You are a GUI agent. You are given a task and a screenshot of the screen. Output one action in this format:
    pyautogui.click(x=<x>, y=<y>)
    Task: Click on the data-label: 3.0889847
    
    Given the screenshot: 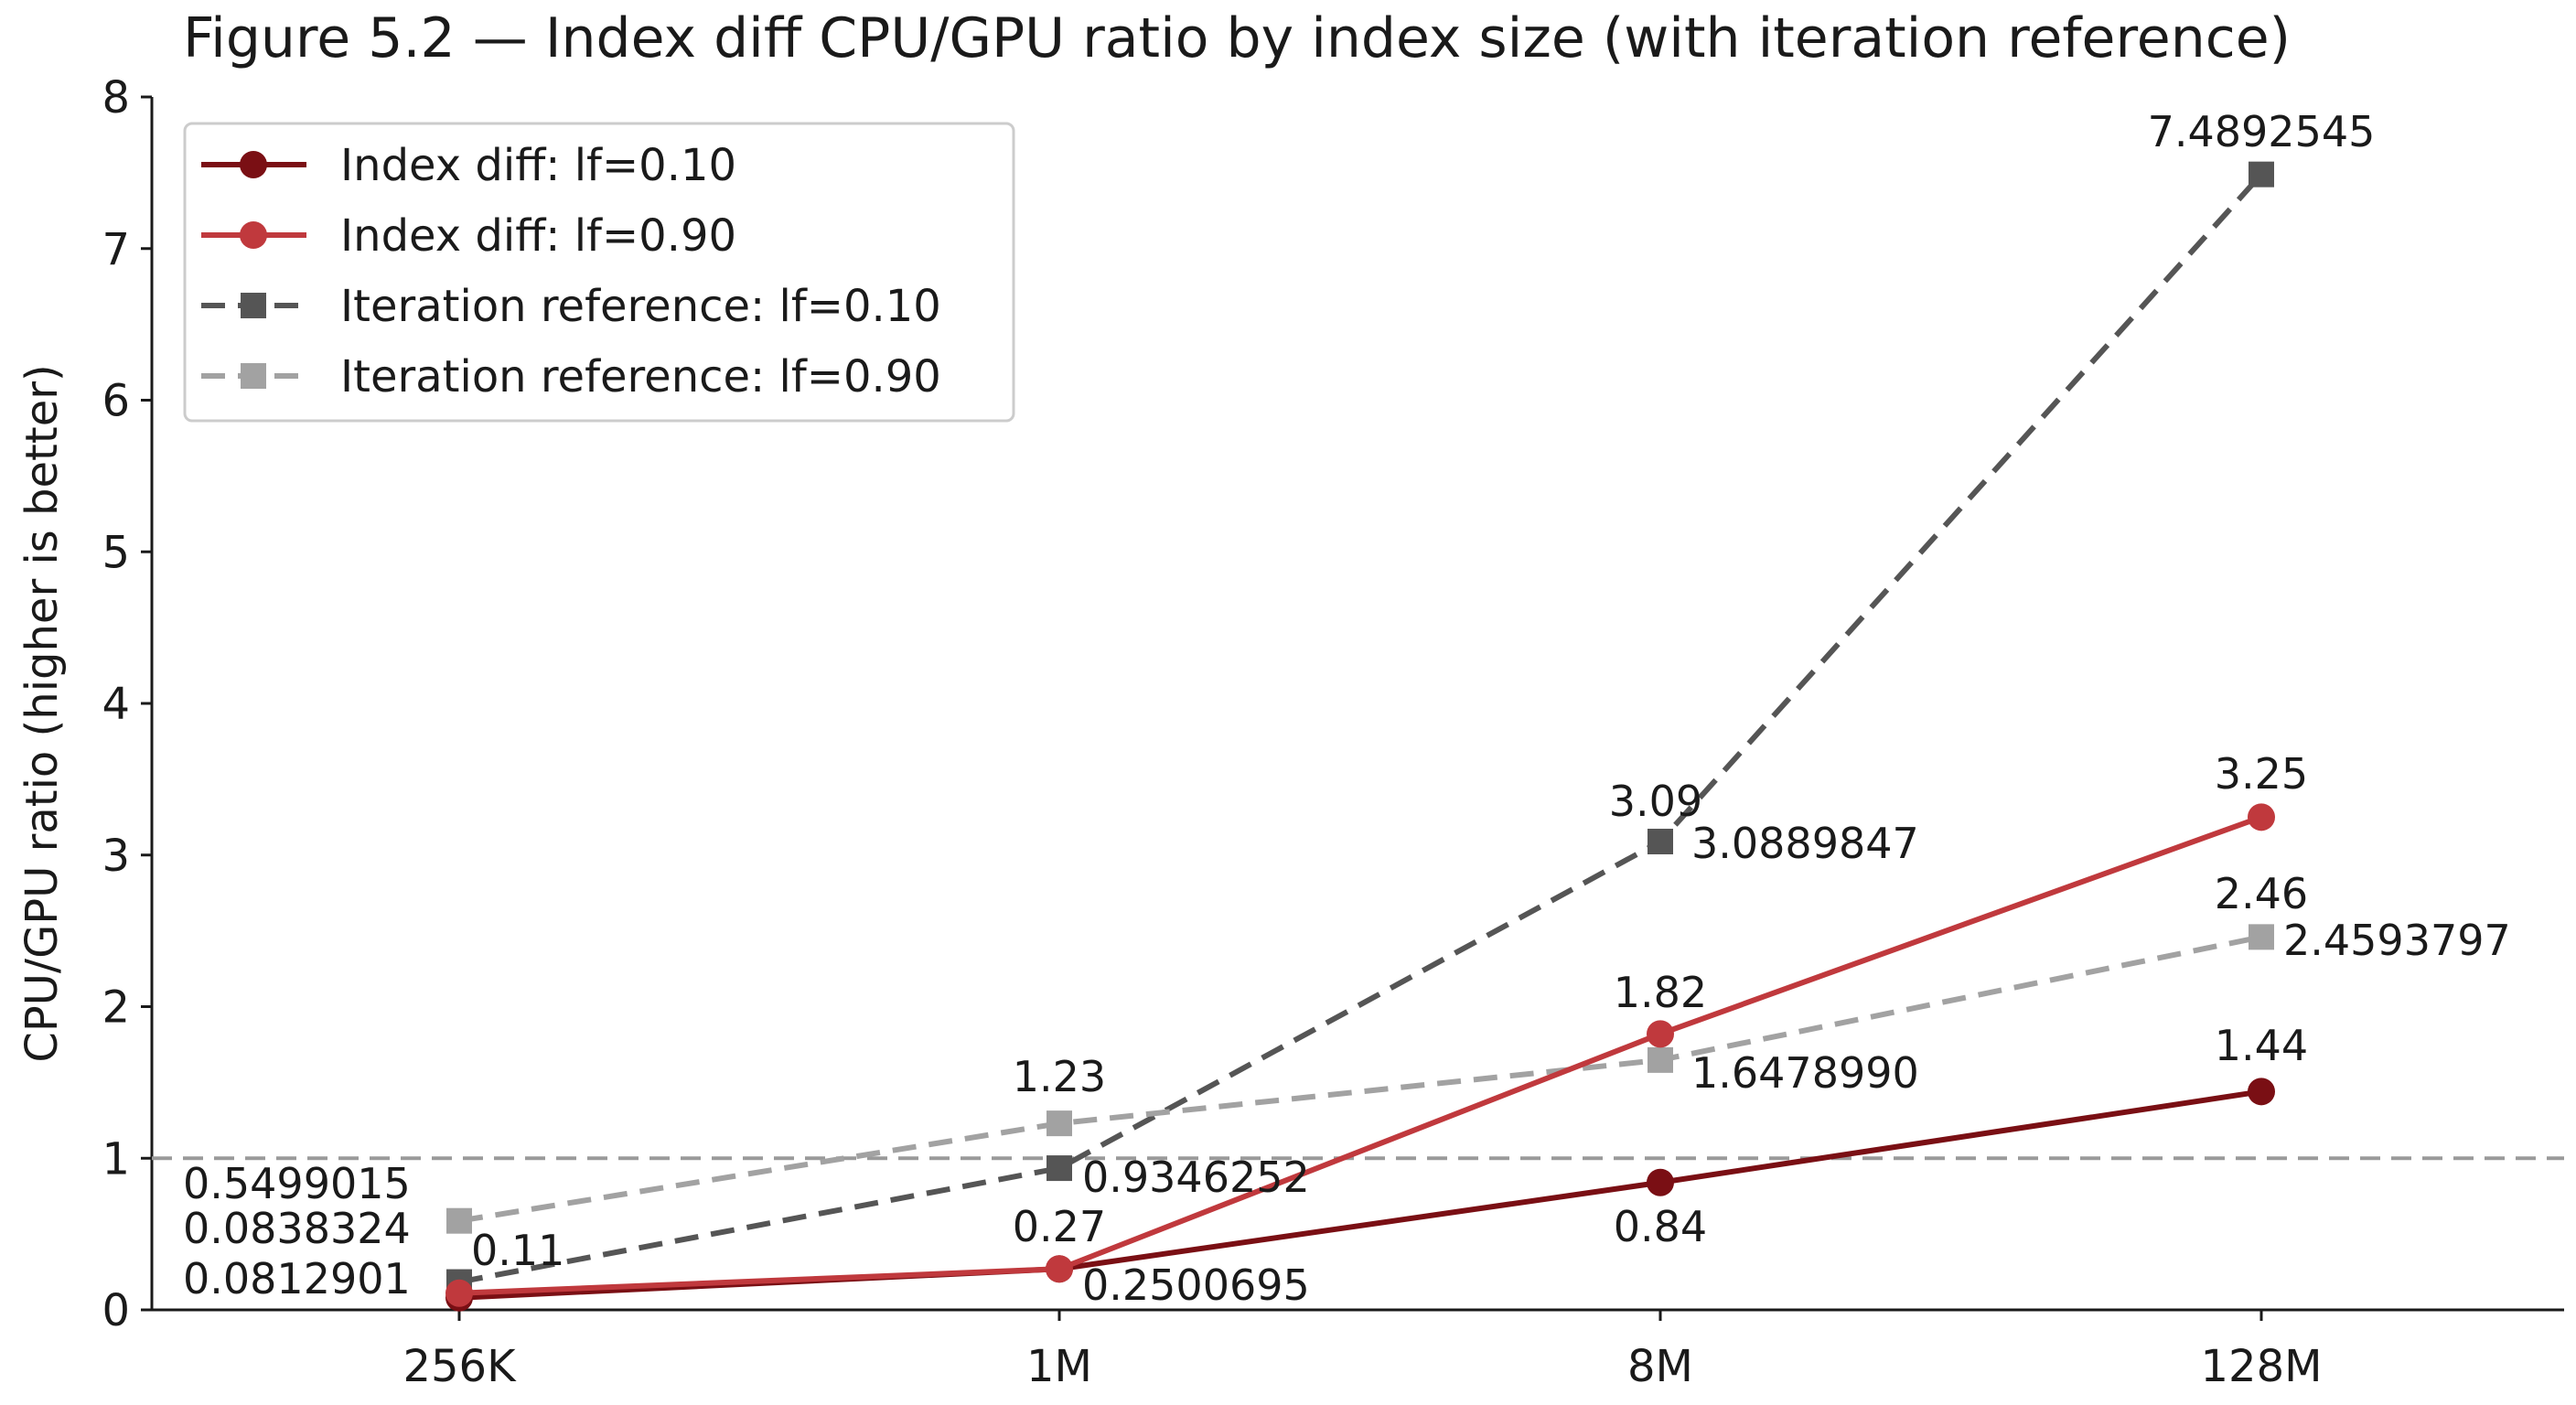 What is the action you would take?
    pyautogui.click(x=1805, y=843)
    